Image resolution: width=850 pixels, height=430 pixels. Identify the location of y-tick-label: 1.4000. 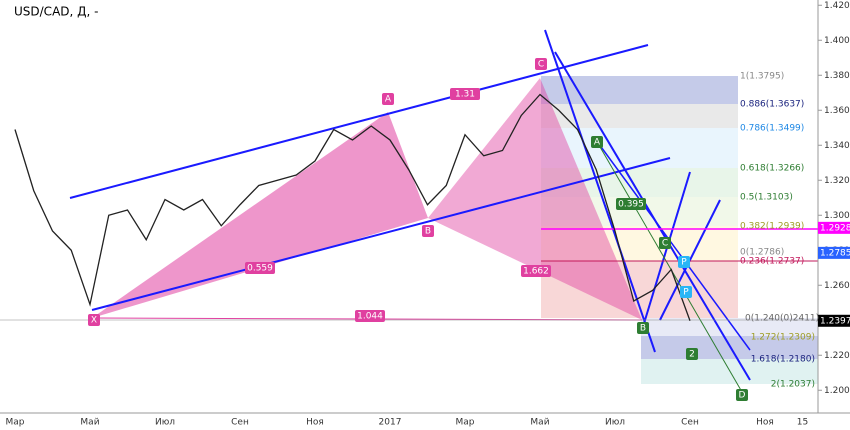
(837, 41).